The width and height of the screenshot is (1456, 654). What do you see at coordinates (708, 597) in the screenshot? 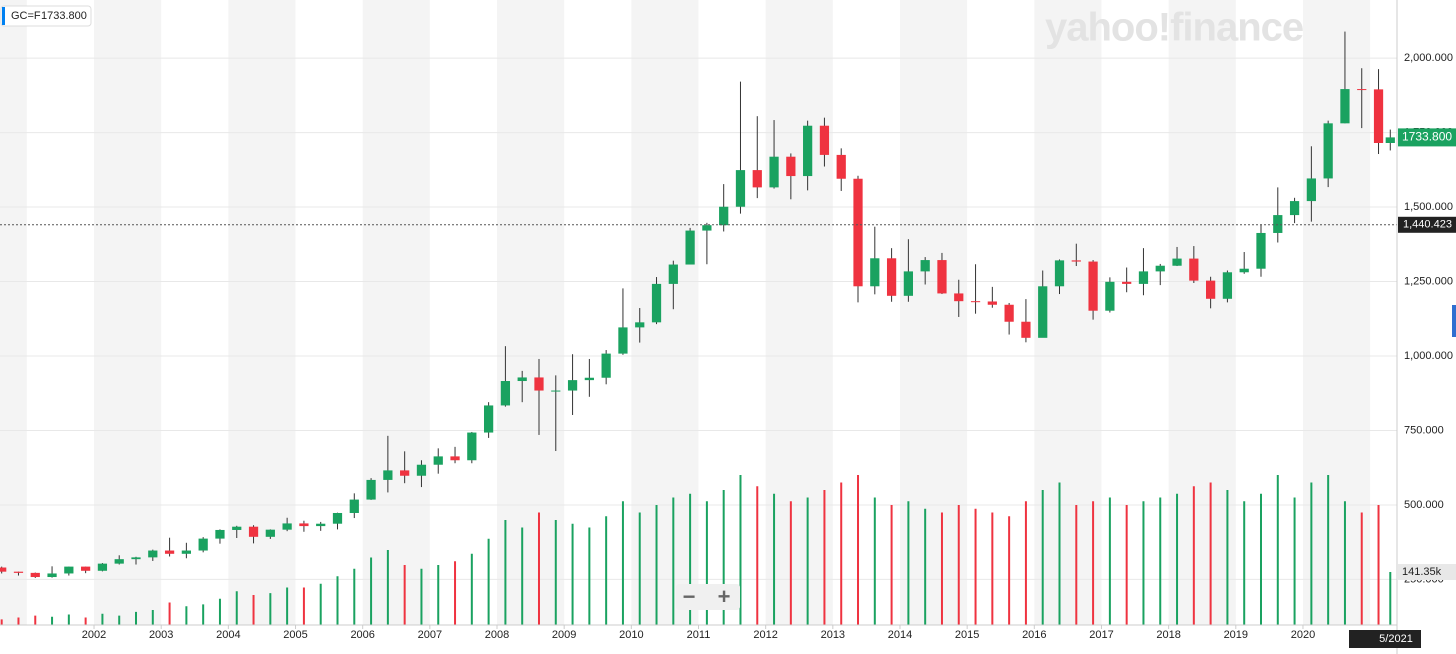
I see `zoom-bg` at bounding box center [708, 597].